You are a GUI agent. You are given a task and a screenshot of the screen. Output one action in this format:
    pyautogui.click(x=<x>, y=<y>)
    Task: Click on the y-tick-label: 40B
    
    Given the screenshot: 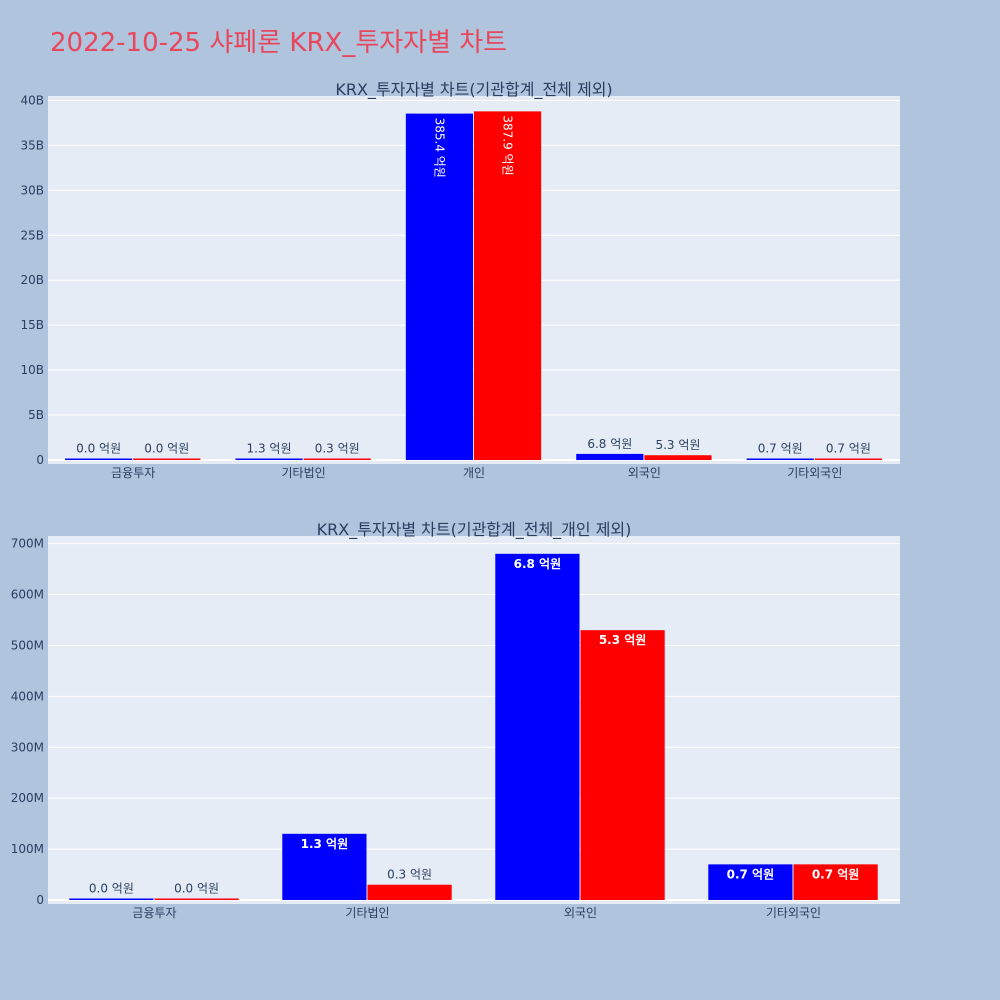 What is the action you would take?
    pyautogui.click(x=32, y=100)
    